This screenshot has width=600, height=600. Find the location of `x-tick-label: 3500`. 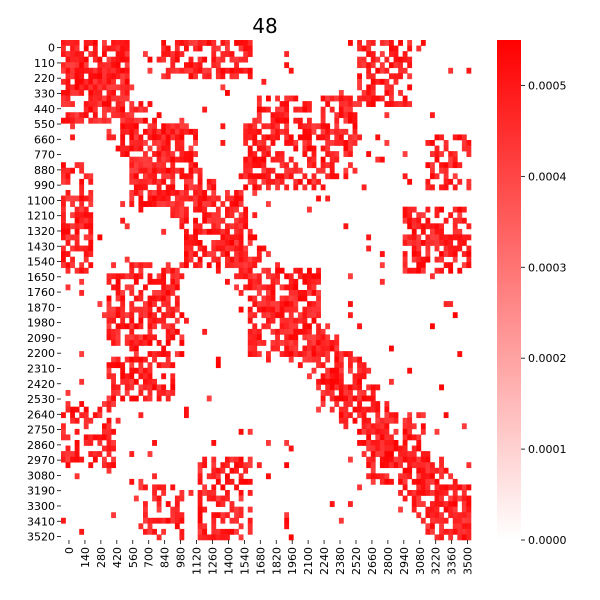

x-tick-label: 3500 is located at coordinates (468, 561).